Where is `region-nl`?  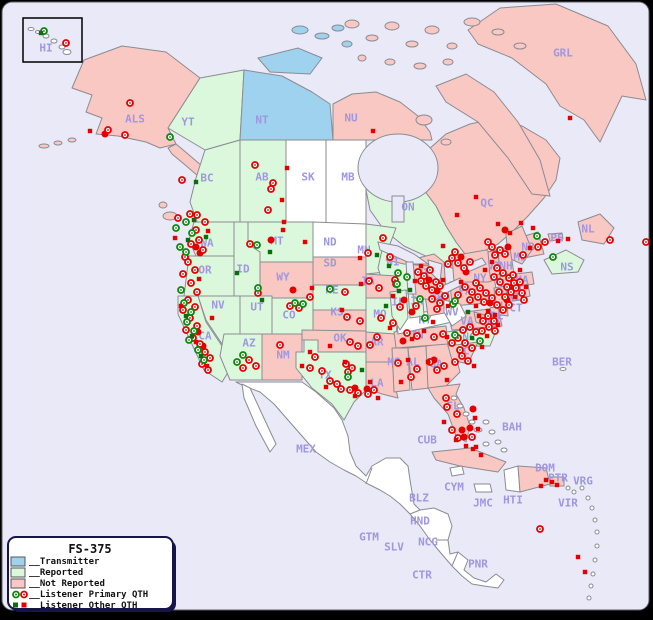
region-nl is located at coordinates (596, 229).